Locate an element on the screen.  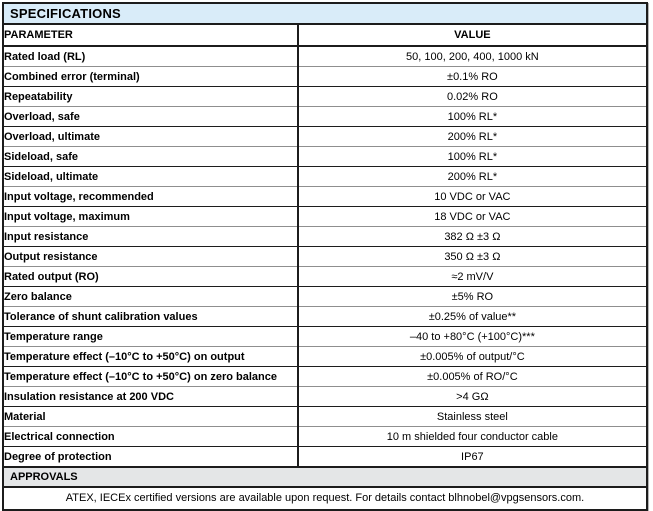
table-row: Input voltage, maximum 18 VDC or VAC is located at coordinates (325, 216).